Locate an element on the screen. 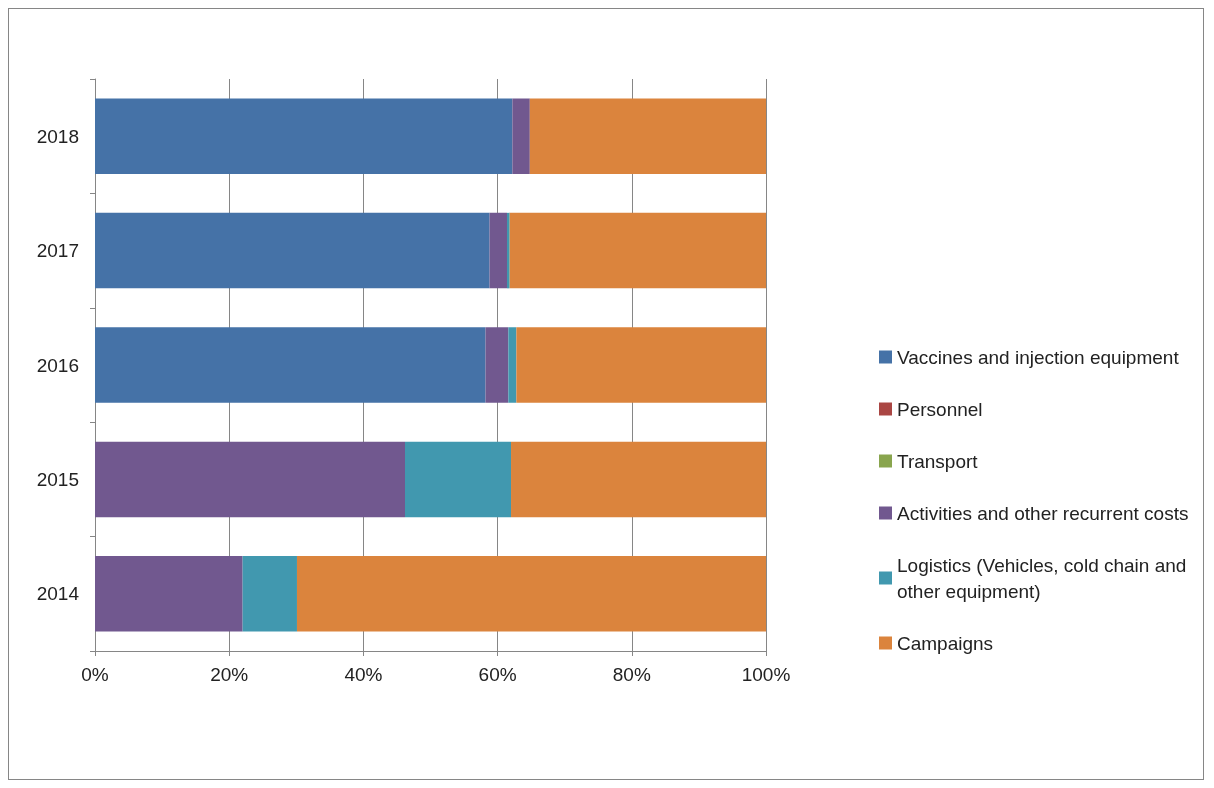  y-tick-label: 2018 is located at coordinates (57, 136).